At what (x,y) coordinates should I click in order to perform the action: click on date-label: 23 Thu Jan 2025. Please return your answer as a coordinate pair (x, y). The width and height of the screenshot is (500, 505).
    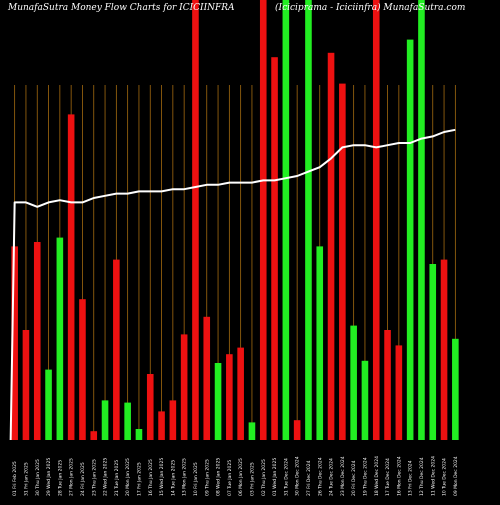
    Looking at the image, I should click on (94, 477).